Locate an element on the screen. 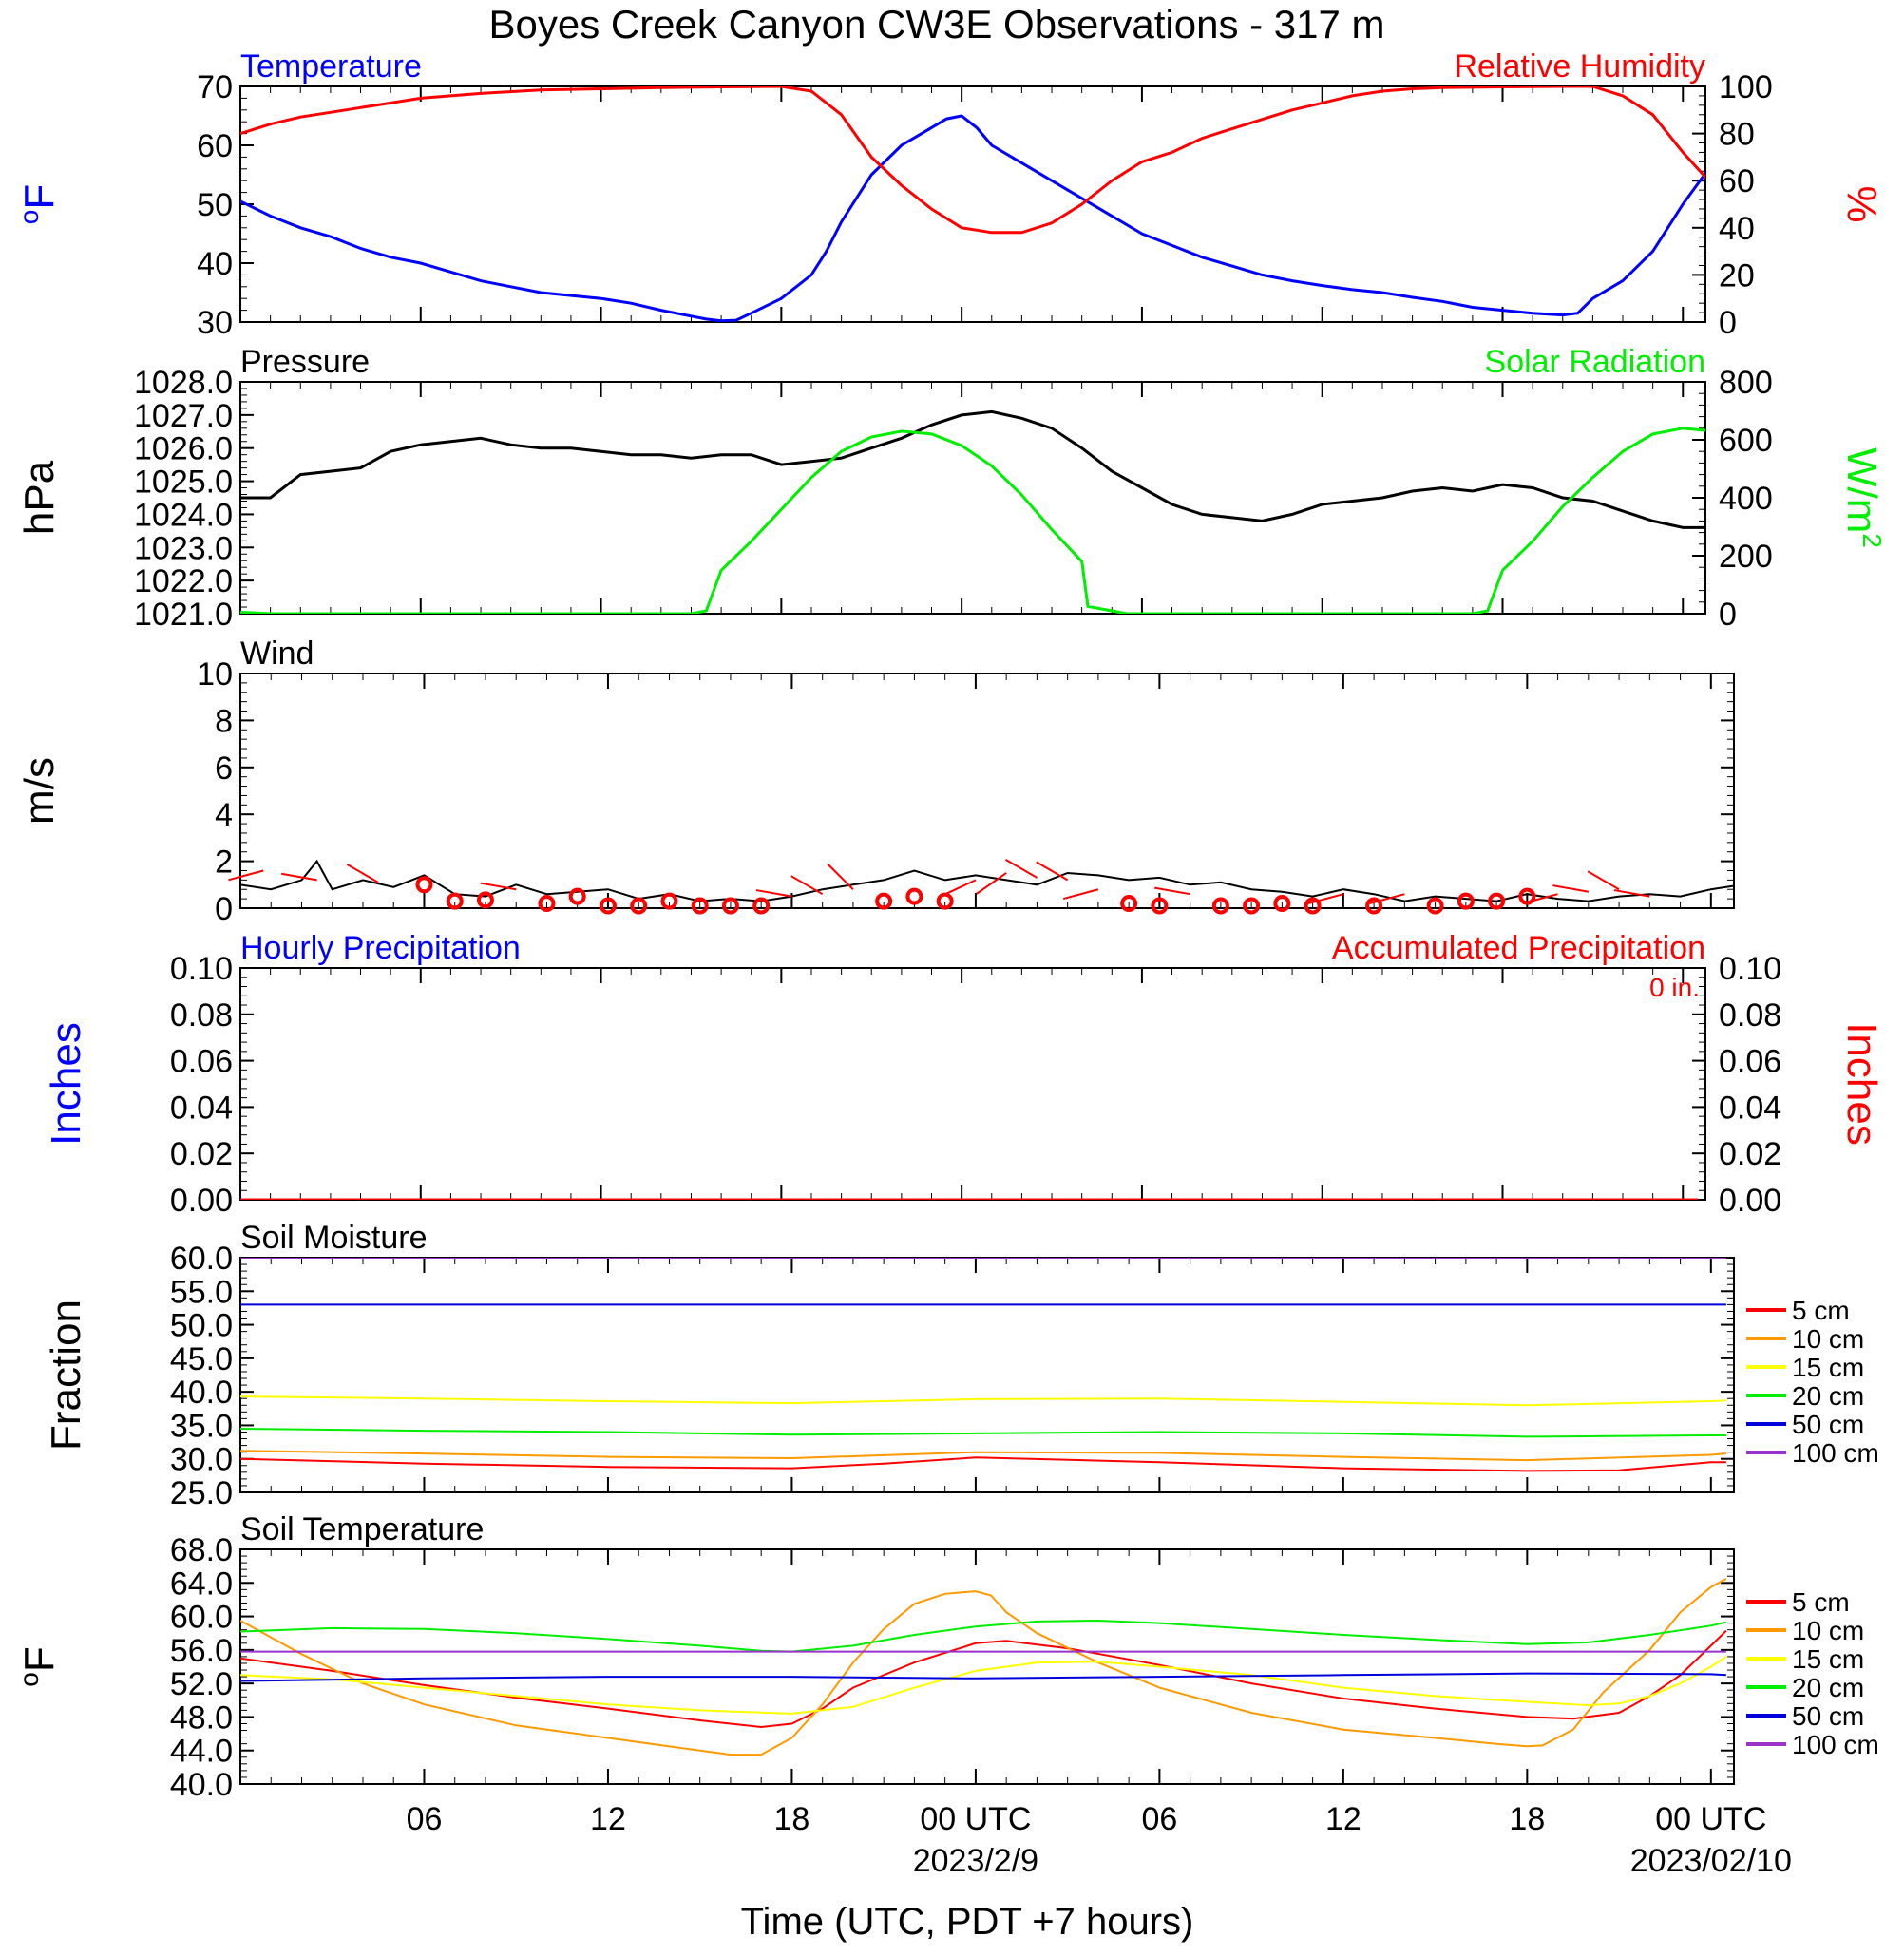  y-tick-label: 56.0 is located at coordinates (202, 1651).